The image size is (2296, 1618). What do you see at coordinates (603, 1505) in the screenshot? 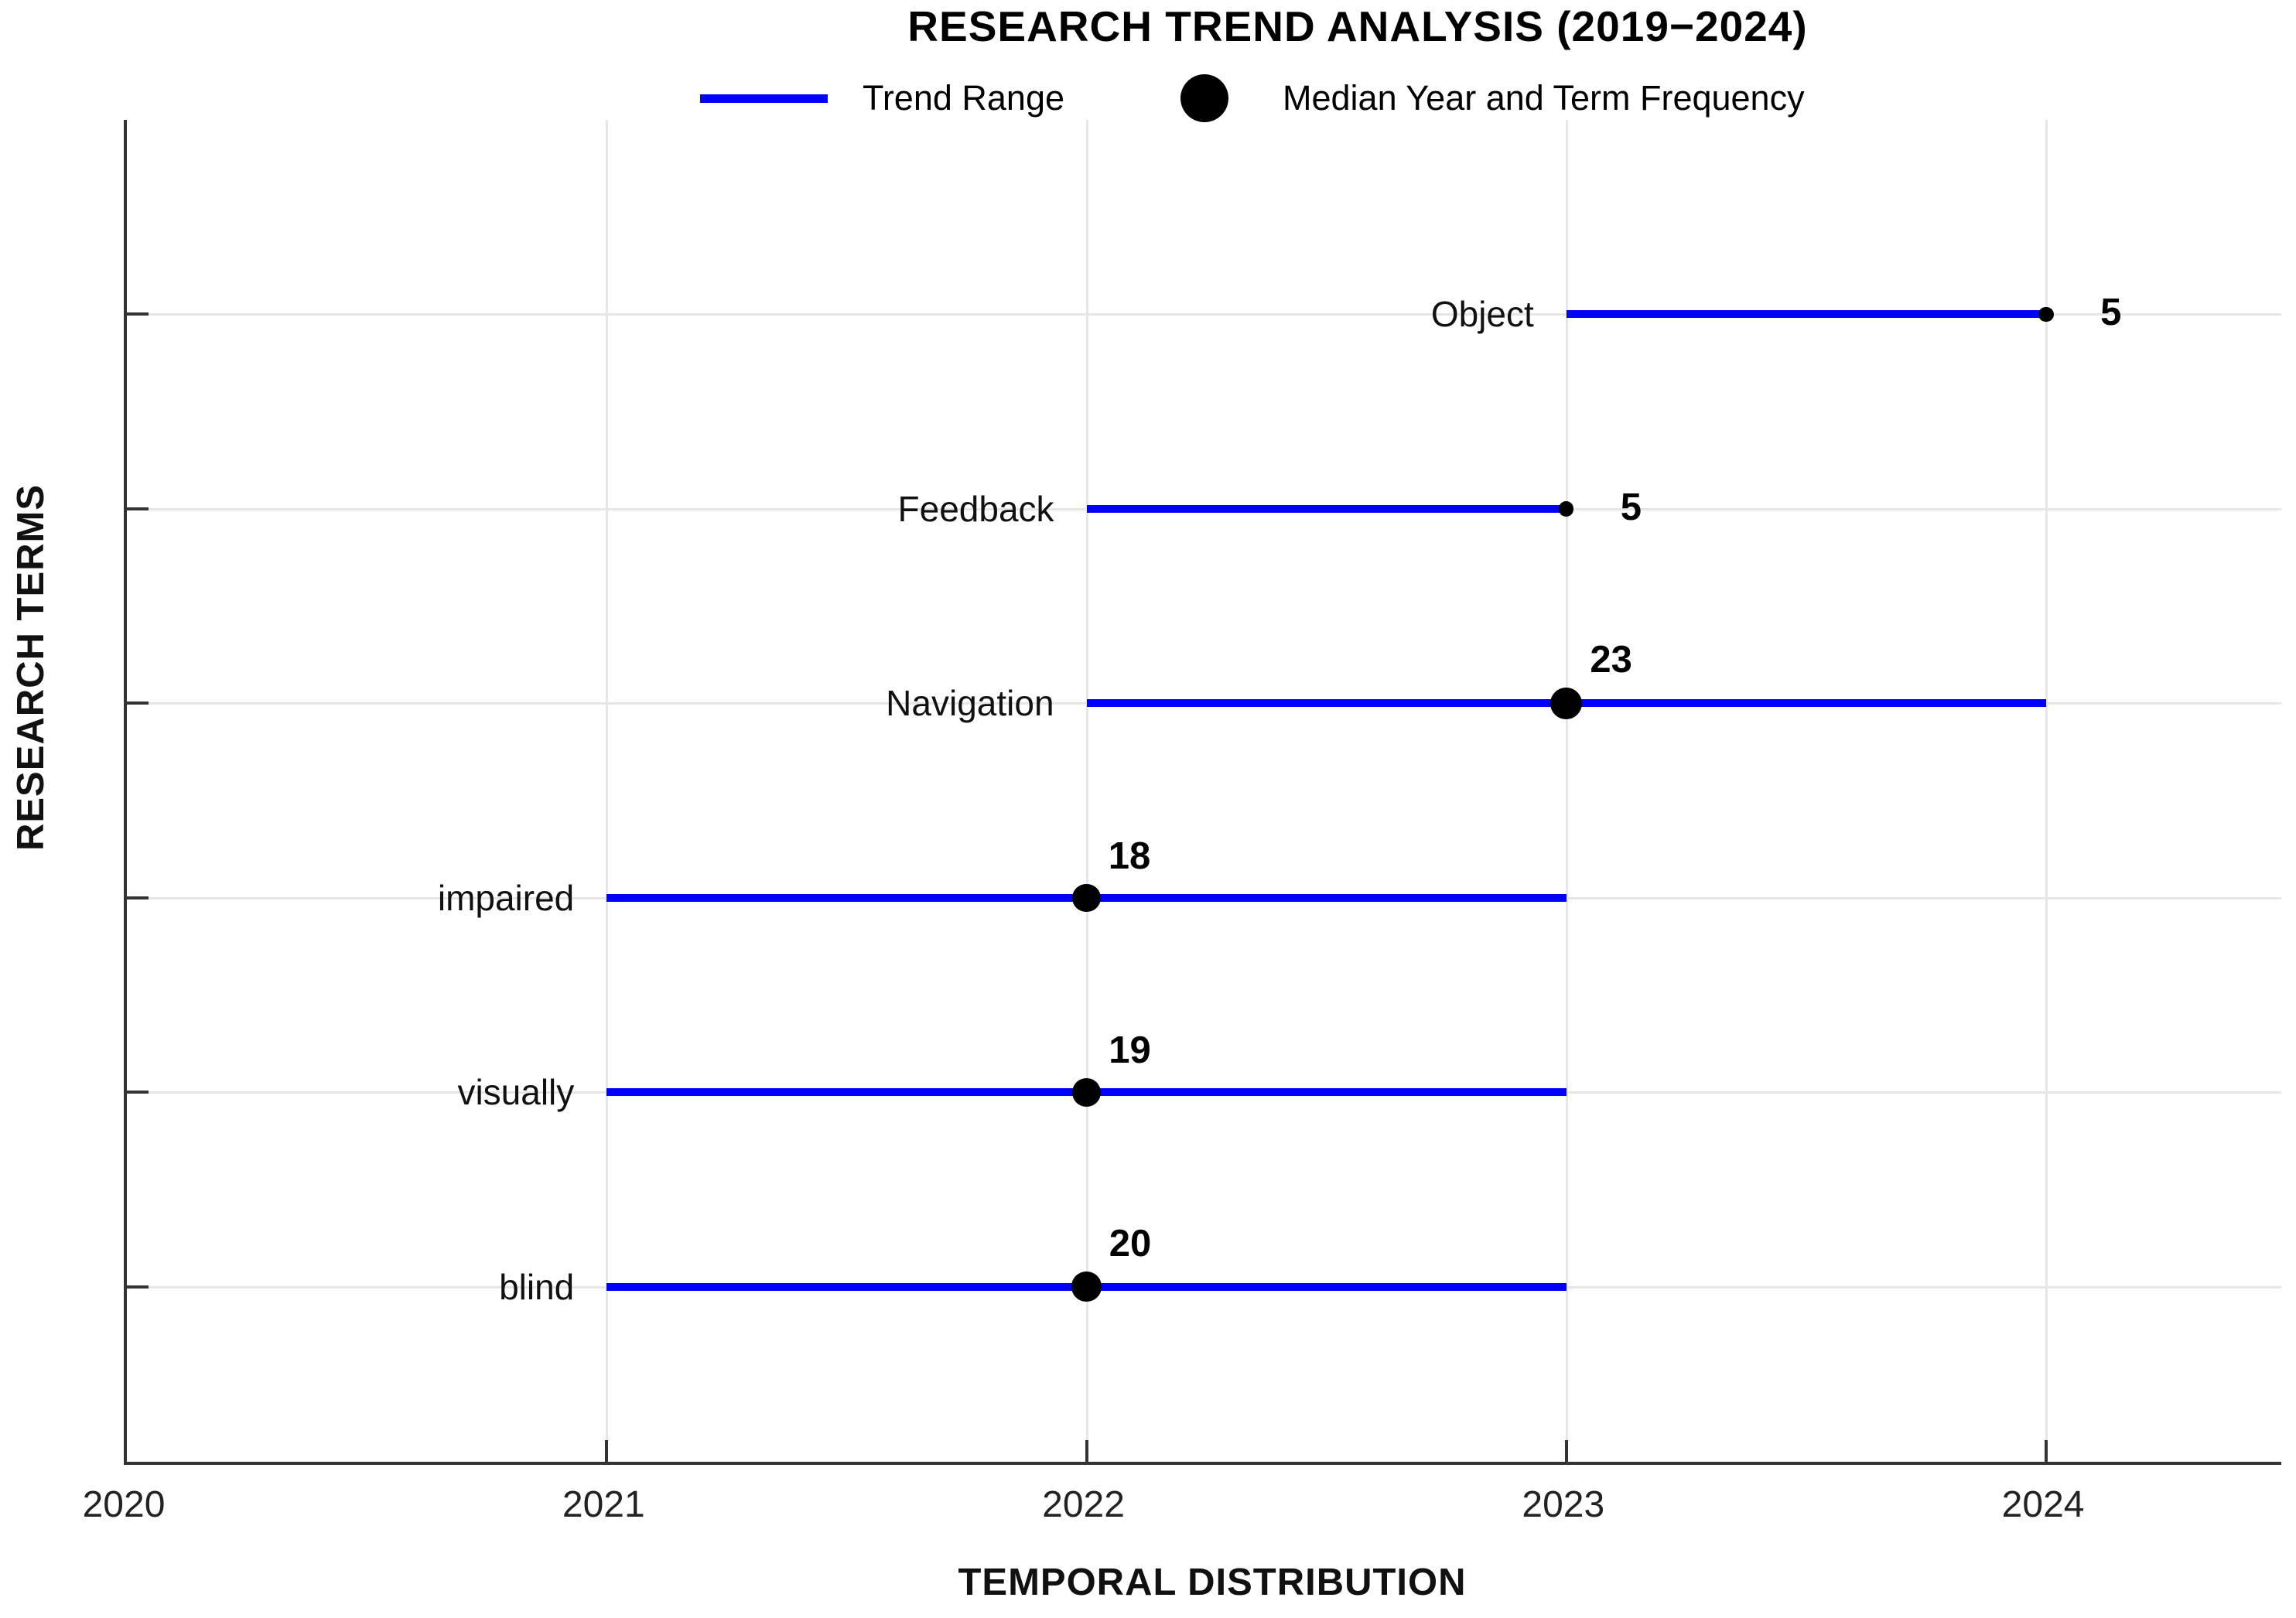
I see `x-tick-label: 2021` at bounding box center [603, 1505].